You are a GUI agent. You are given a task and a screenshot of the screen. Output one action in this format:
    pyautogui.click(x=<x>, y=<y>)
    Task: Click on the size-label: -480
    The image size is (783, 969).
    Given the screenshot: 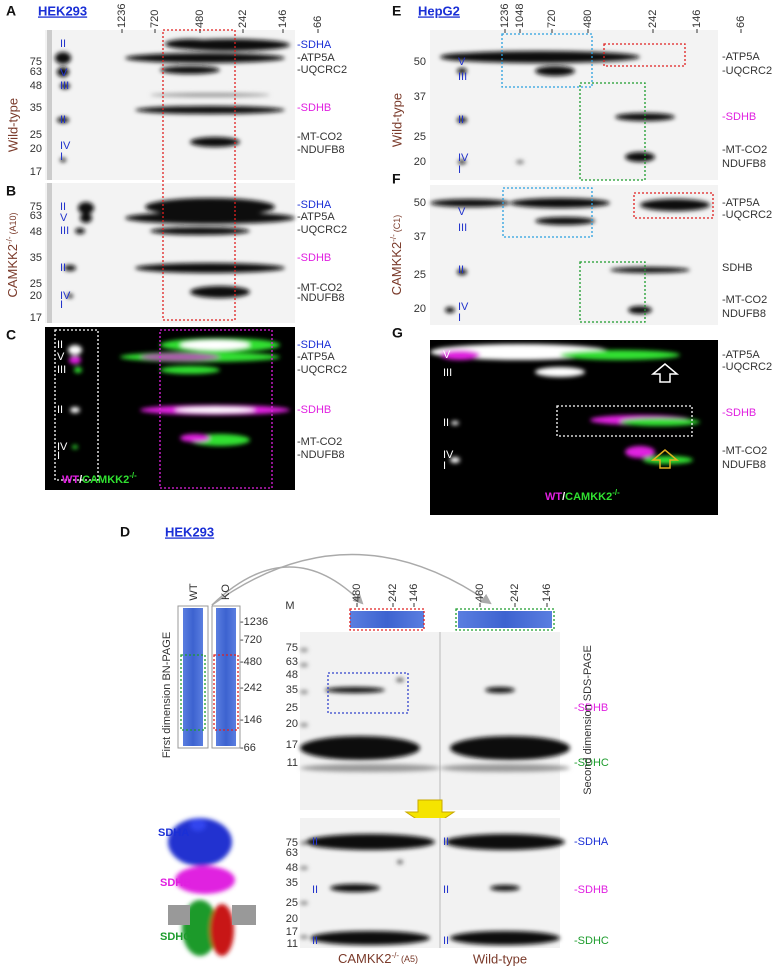 What is the action you would take?
    pyautogui.click(x=251, y=662)
    